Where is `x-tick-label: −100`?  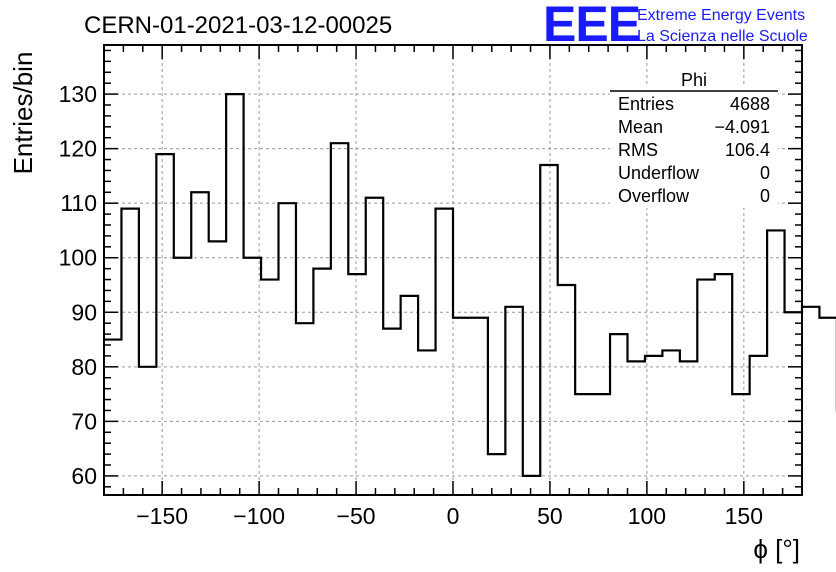
x-tick-label: −100 is located at coordinates (259, 516).